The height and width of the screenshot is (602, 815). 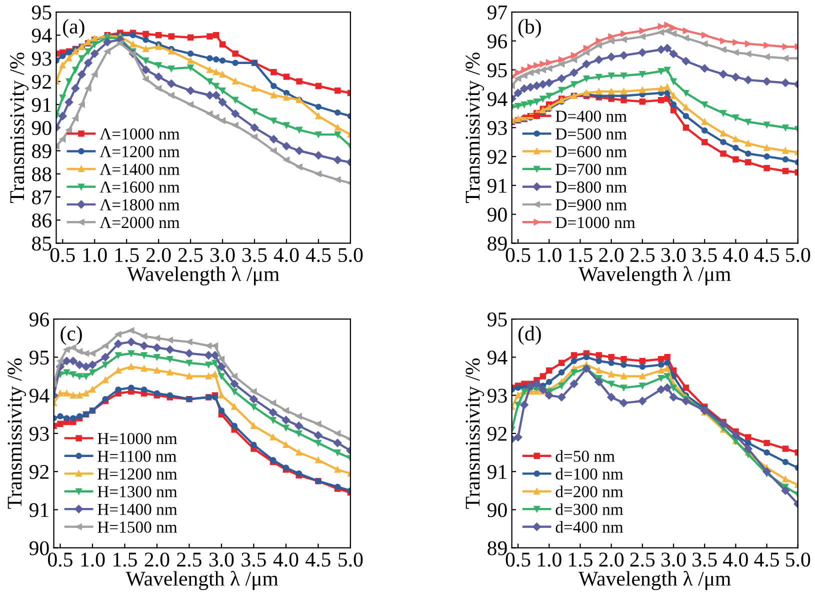 I want to click on legend-label: D=600 nm, so click(x=591, y=152).